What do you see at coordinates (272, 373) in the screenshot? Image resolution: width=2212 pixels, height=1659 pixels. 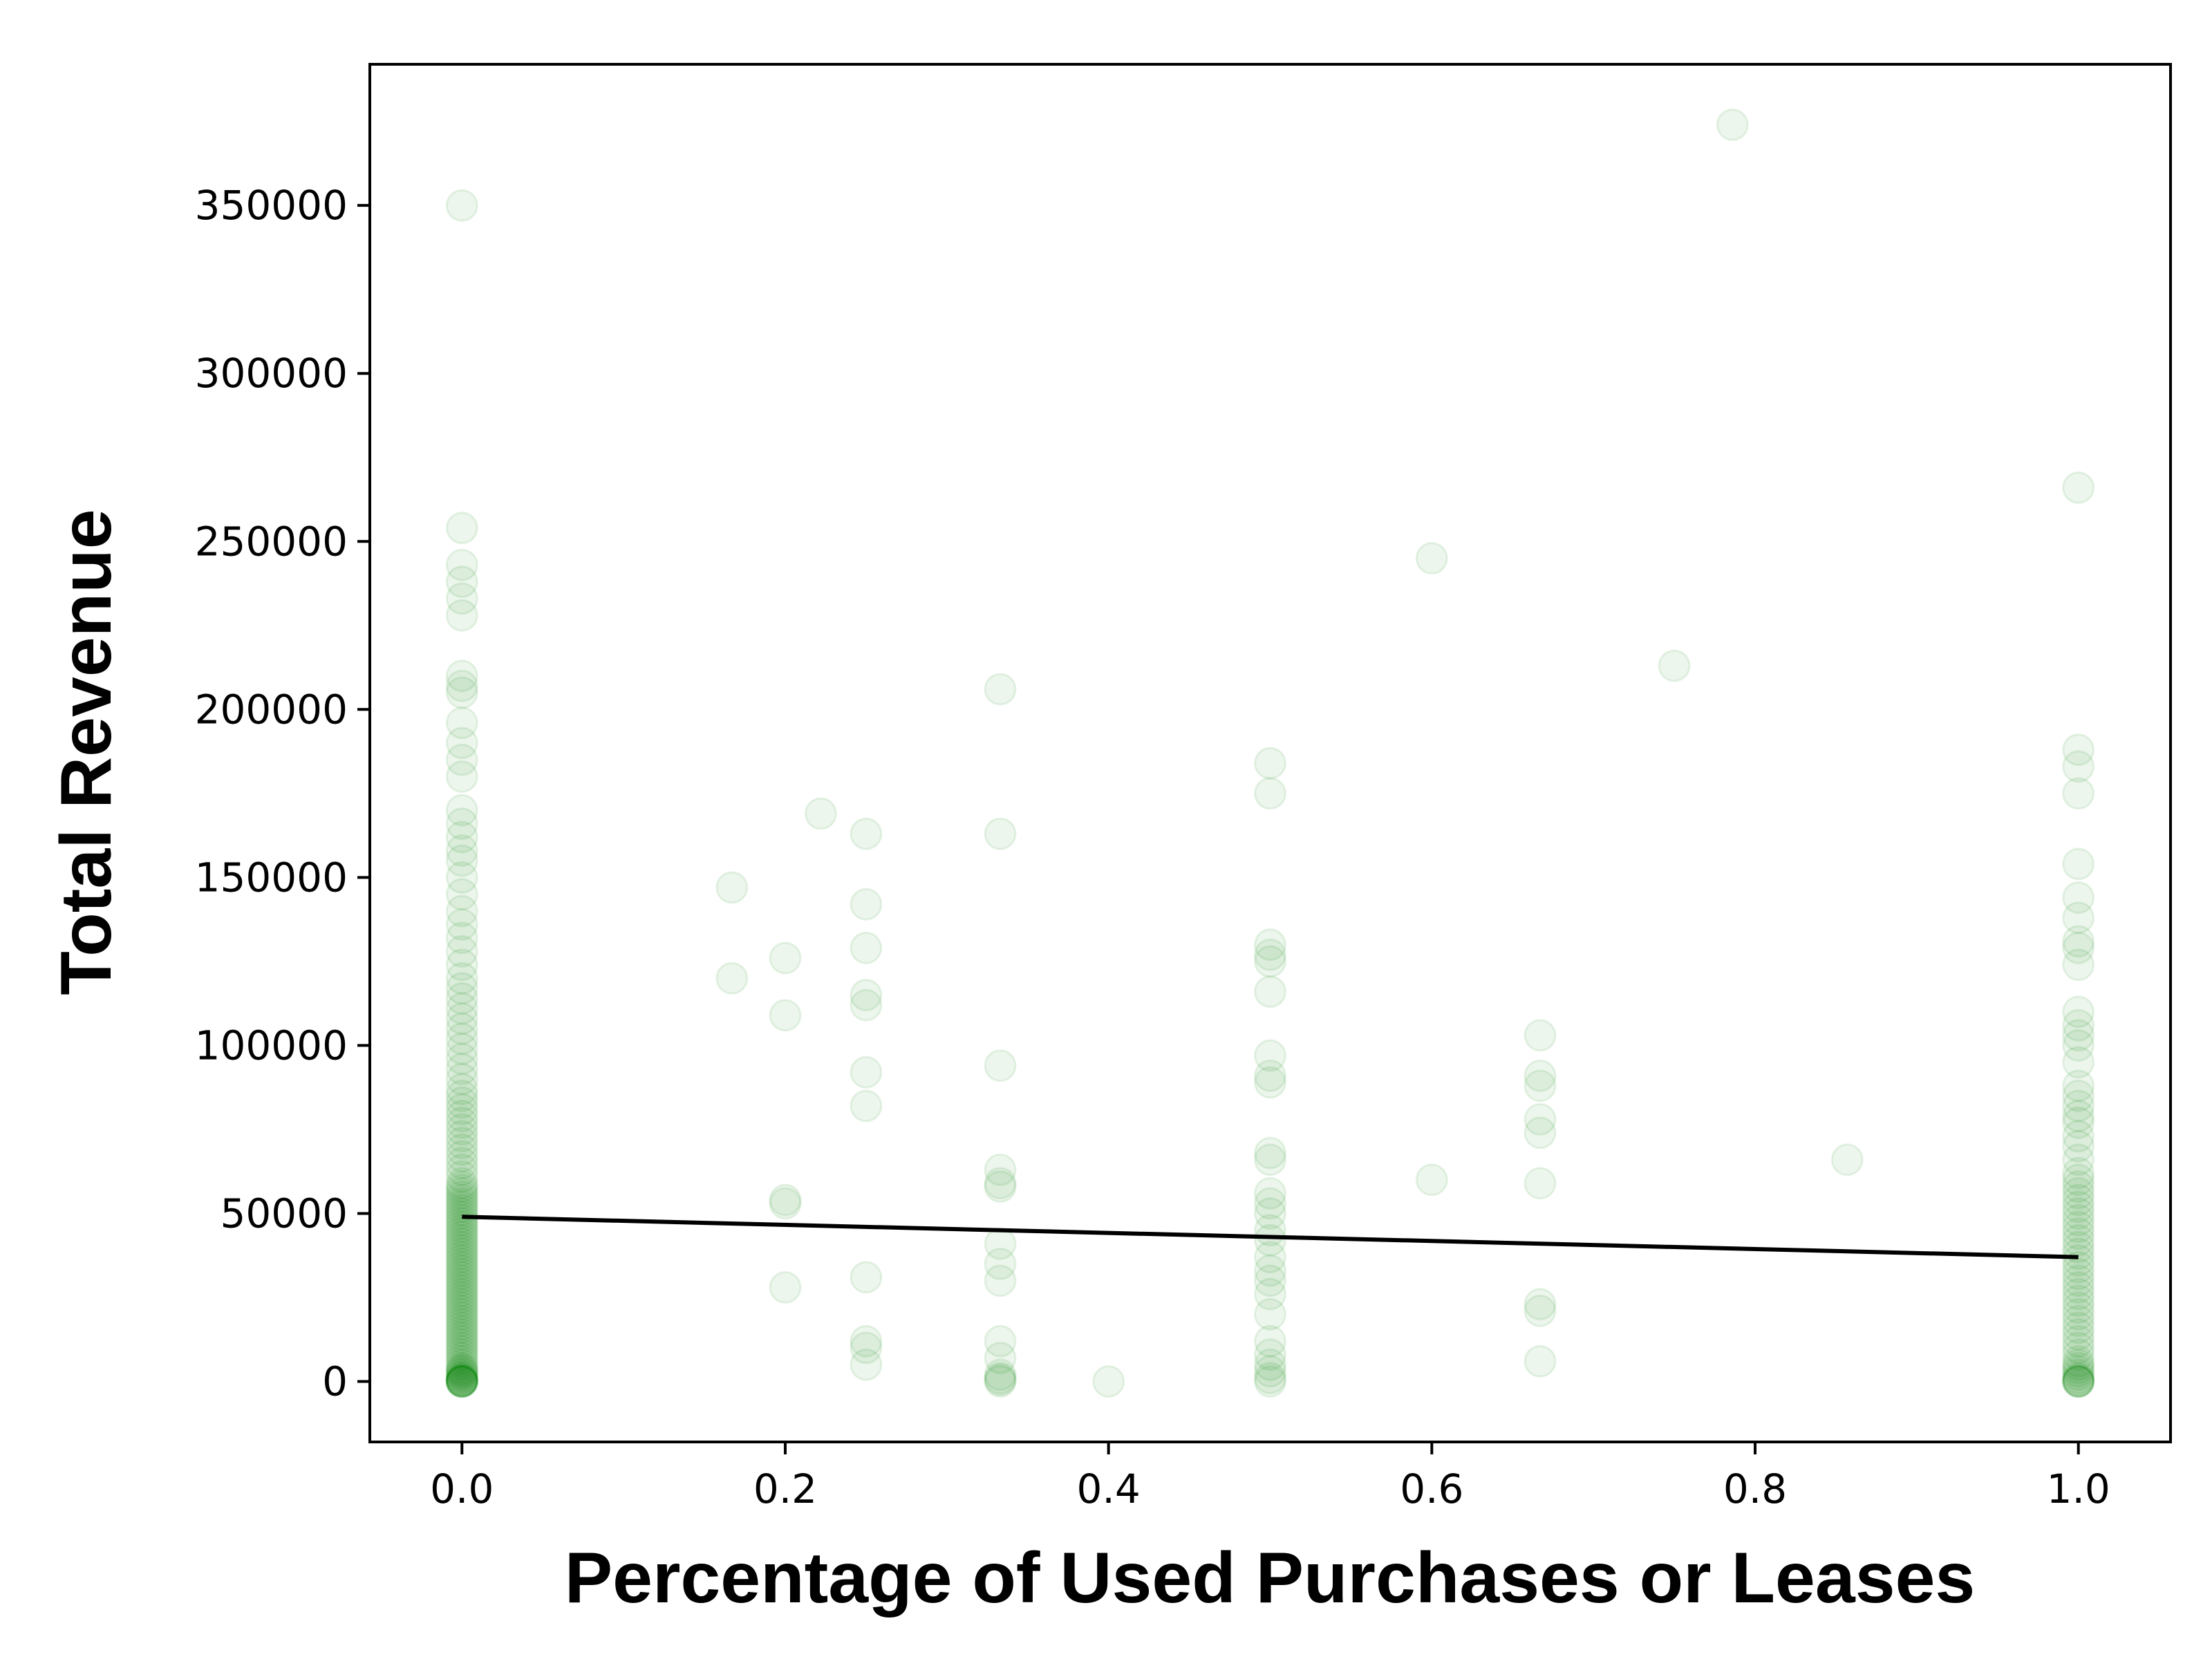 I see `y-tick-label: 300000` at bounding box center [272, 373].